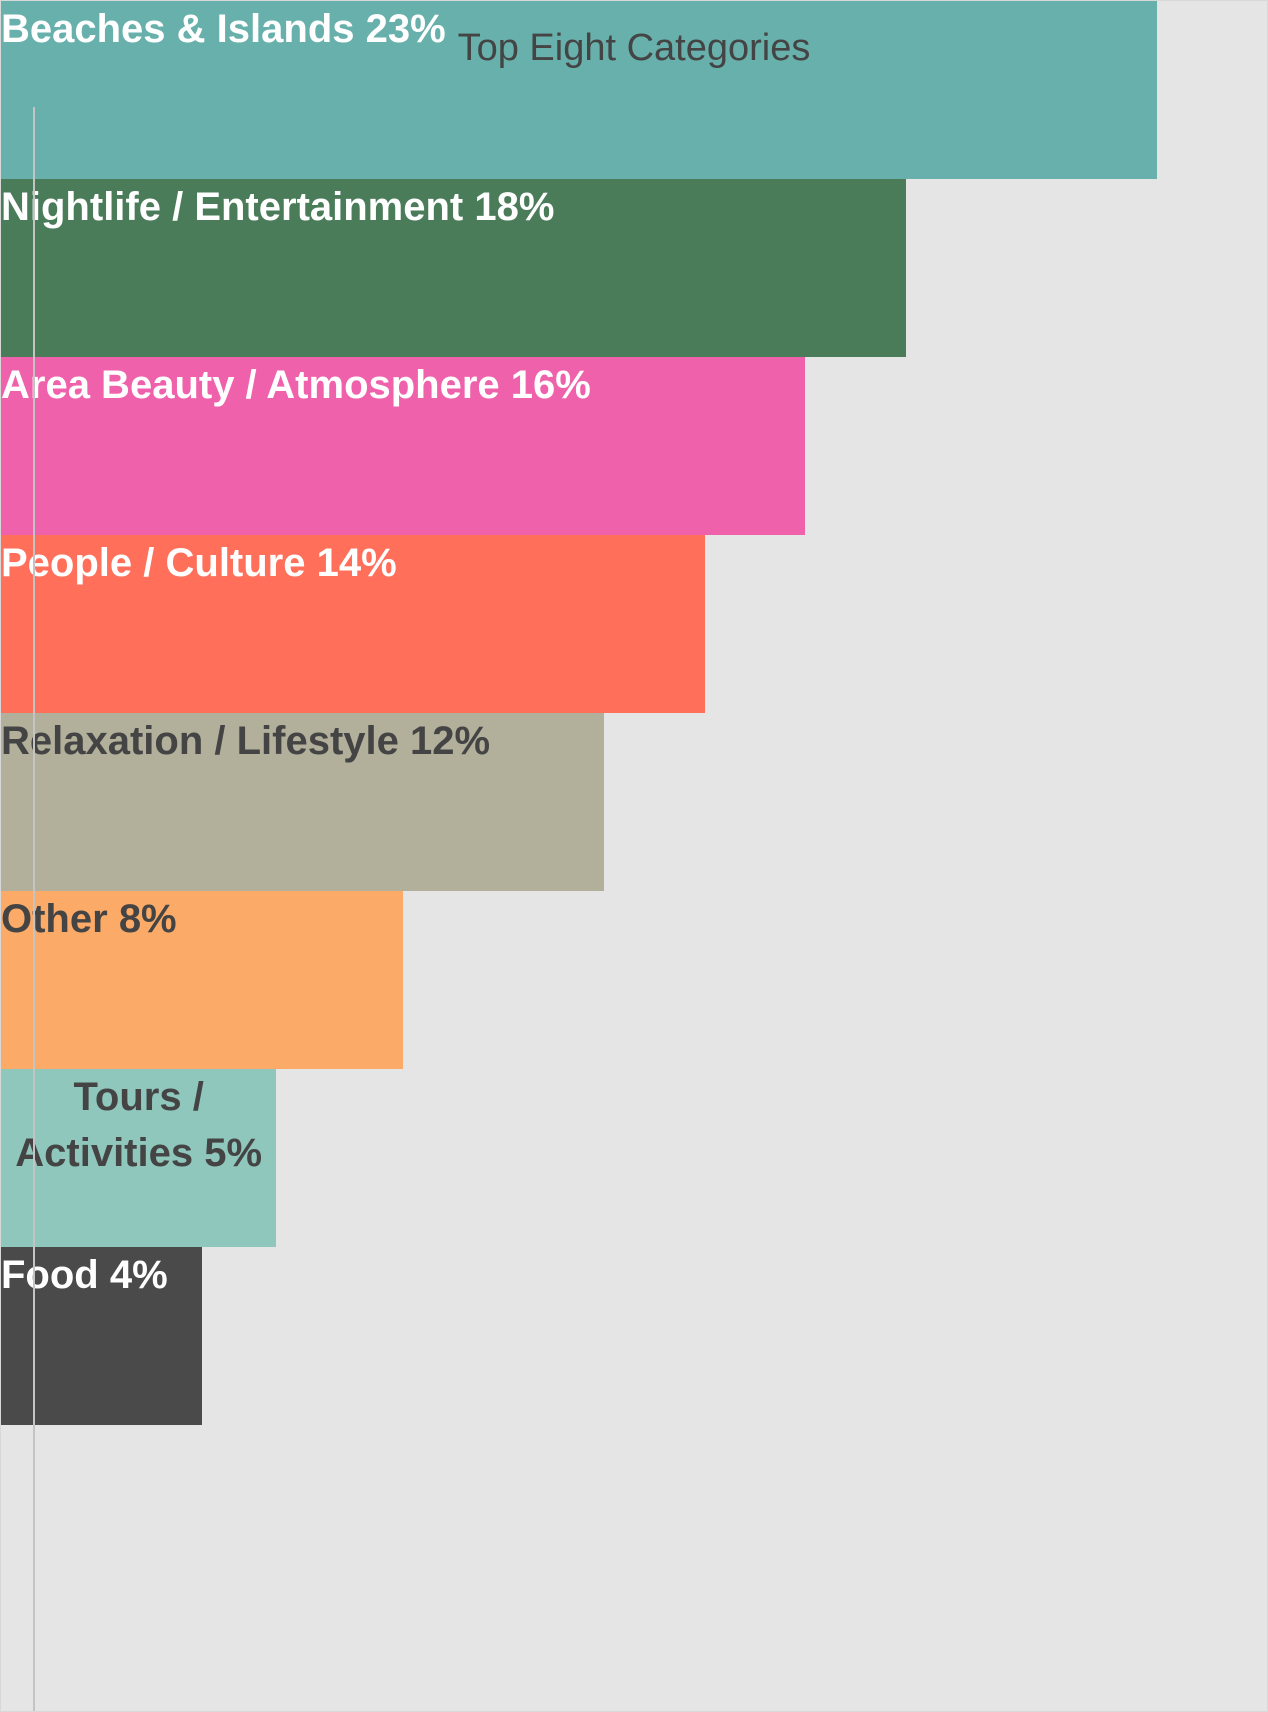 The width and height of the screenshot is (1268, 1712). Describe the element at coordinates (453, 268) in the screenshot. I see `bar: Nightlife / Entertainment 18%` at that location.